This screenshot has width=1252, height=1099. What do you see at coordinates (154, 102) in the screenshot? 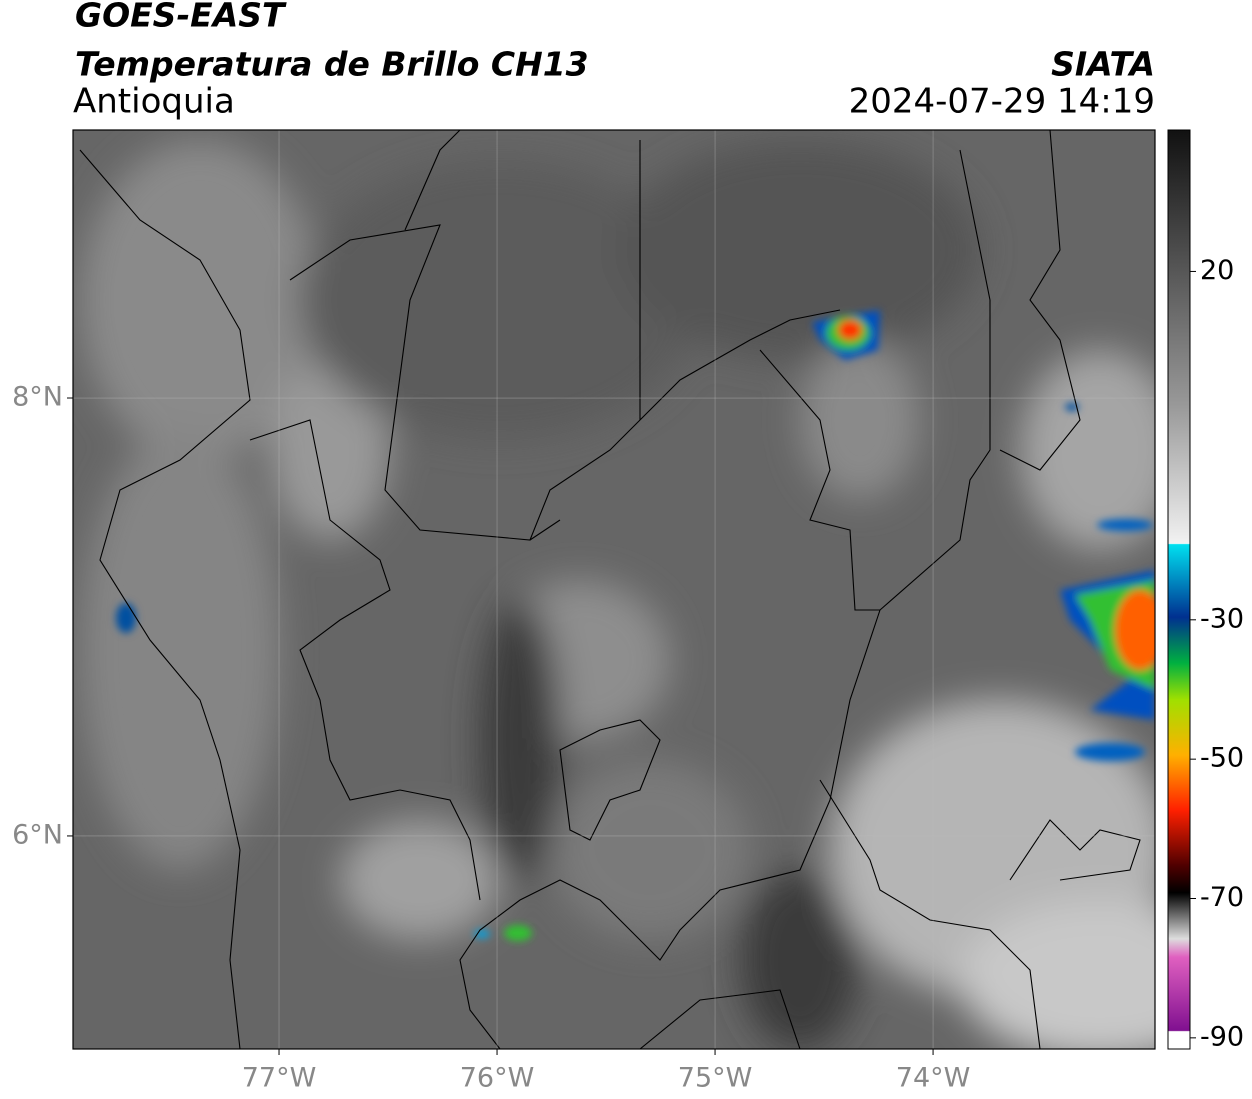
I see `region: Antioquia` at bounding box center [154, 102].